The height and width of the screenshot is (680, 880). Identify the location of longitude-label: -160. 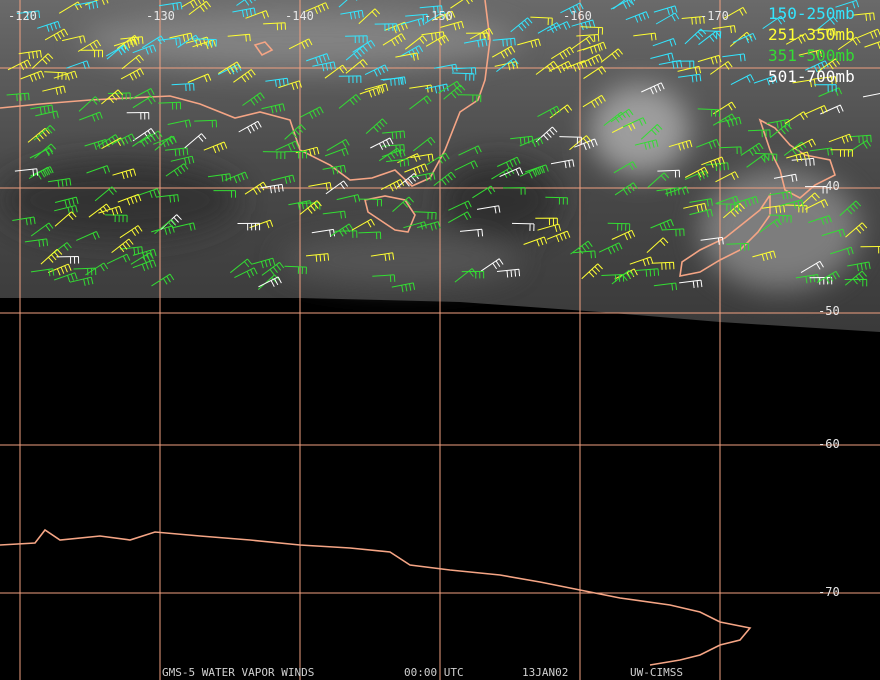
(577, 16).